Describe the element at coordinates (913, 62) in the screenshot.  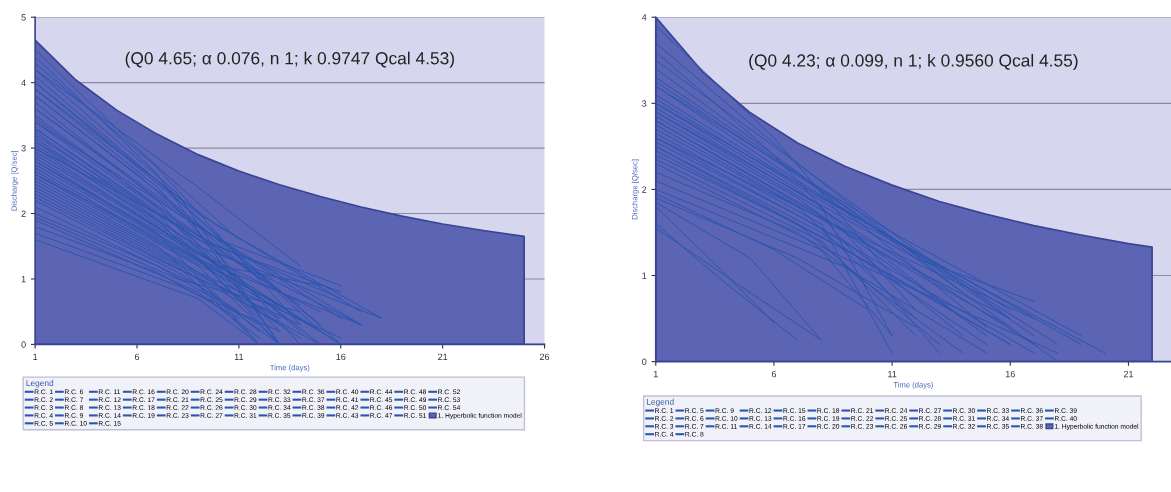
I see `annotation: (Q0 4.23; α 0.099, n 1; k 0.9560 Qcal 4.55)` at that location.